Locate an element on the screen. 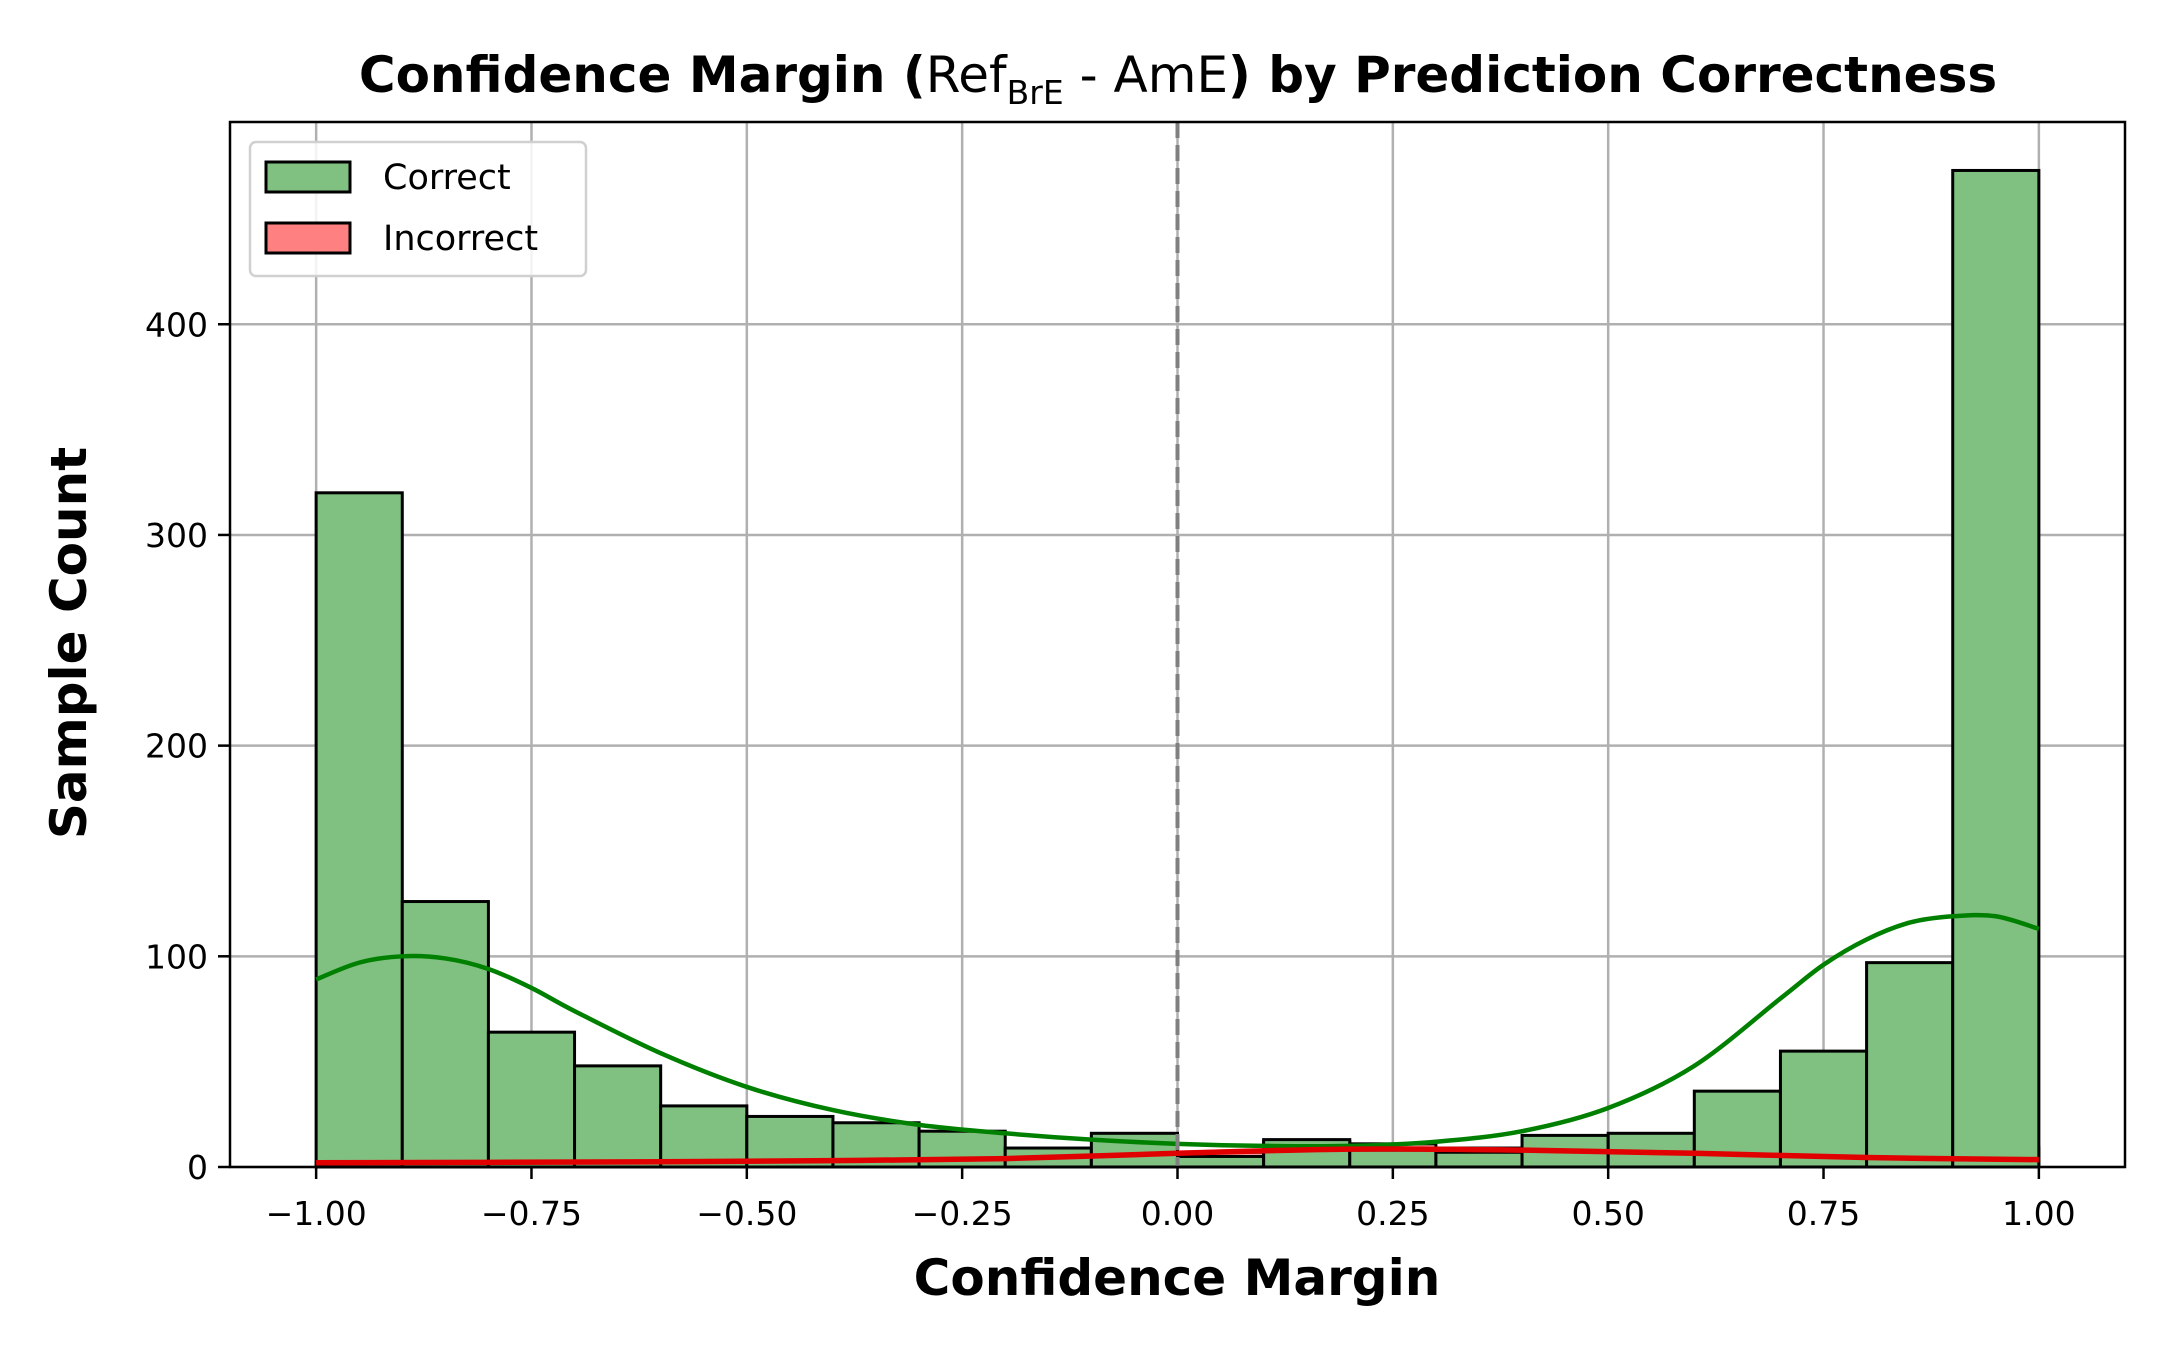  legend: Correct Incorrect is located at coordinates (418, 209).